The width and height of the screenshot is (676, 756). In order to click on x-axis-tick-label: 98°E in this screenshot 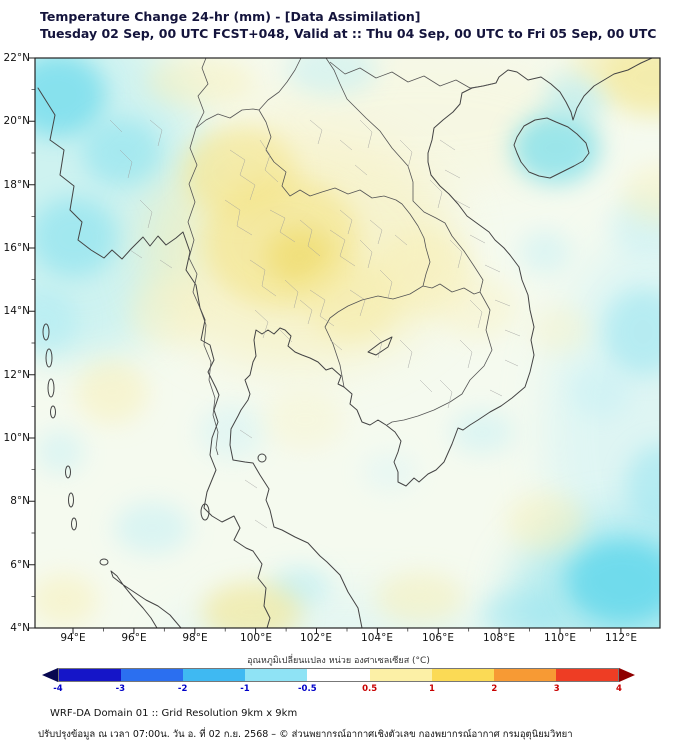, I will do `click(195, 638)`.